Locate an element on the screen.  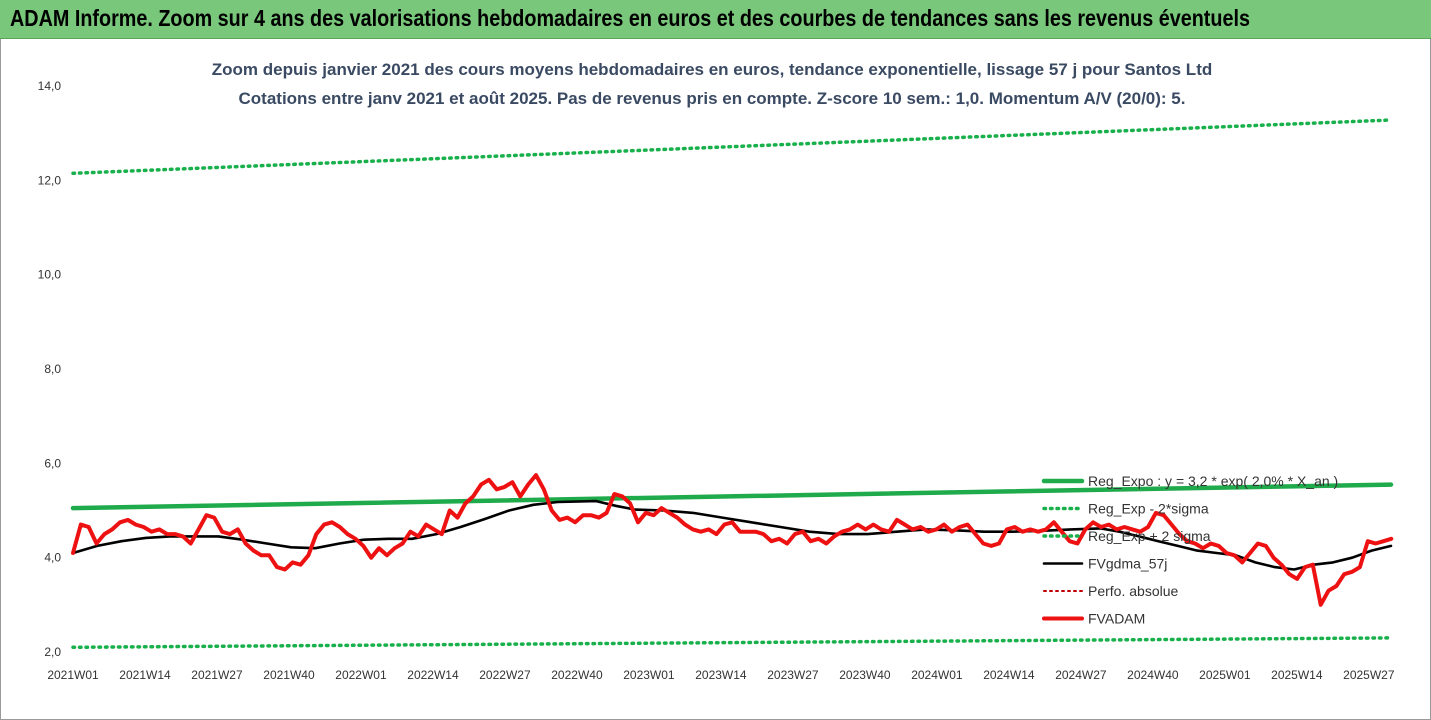
x-tick-label: 2022W27 is located at coordinates (505, 675).